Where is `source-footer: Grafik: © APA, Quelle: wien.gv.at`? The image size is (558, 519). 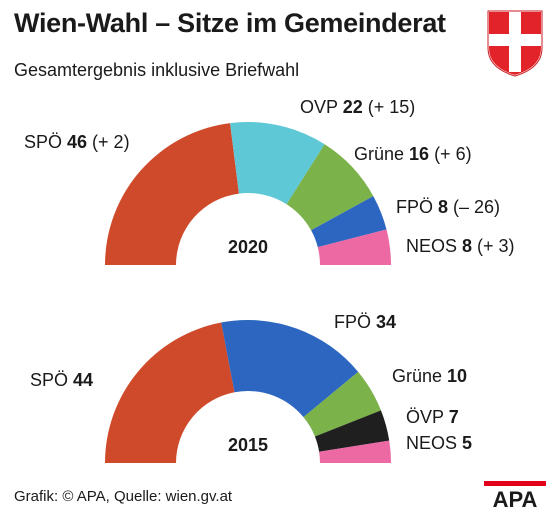
source-footer: Grafik: © APA, Quelle: wien.gv.at is located at coordinates (123, 496).